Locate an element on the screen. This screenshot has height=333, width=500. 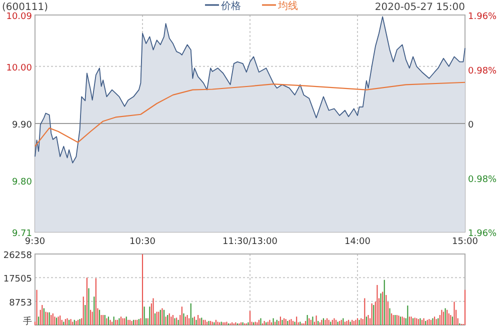
y-tick-label: 手 is located at coordinates (27, 321).